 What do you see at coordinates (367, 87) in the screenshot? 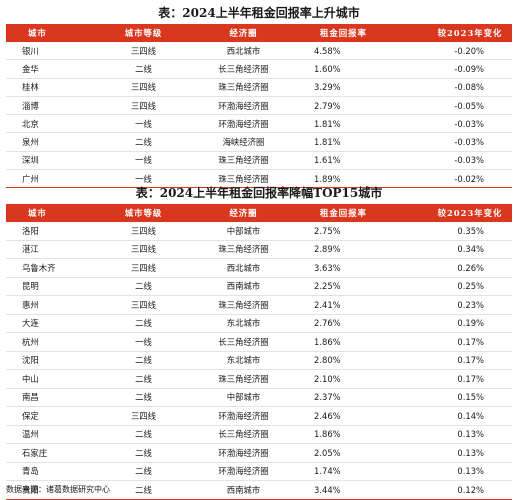
I see `cell-rental-yield: 3.29%` at bounding box center [367, 87].